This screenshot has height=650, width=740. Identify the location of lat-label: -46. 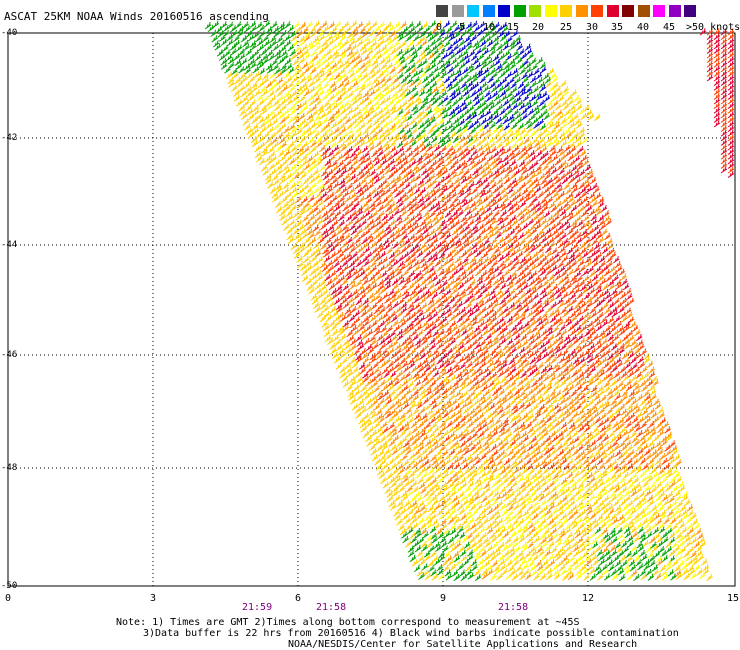
(9, 355).